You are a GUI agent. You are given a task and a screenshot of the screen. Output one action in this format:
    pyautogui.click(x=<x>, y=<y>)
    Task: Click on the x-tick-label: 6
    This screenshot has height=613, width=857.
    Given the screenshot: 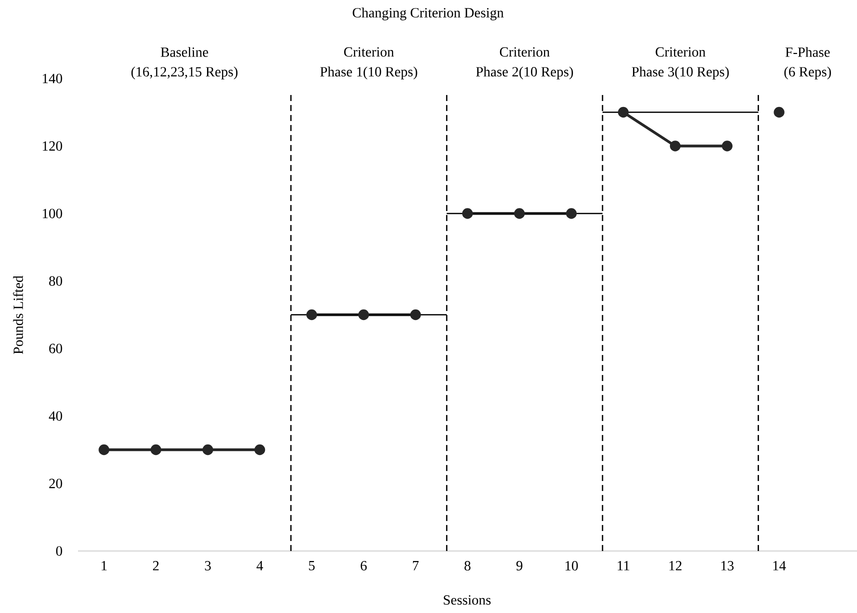 What is the action you would take?
    pyautogui.click(x=363, y=565)
    